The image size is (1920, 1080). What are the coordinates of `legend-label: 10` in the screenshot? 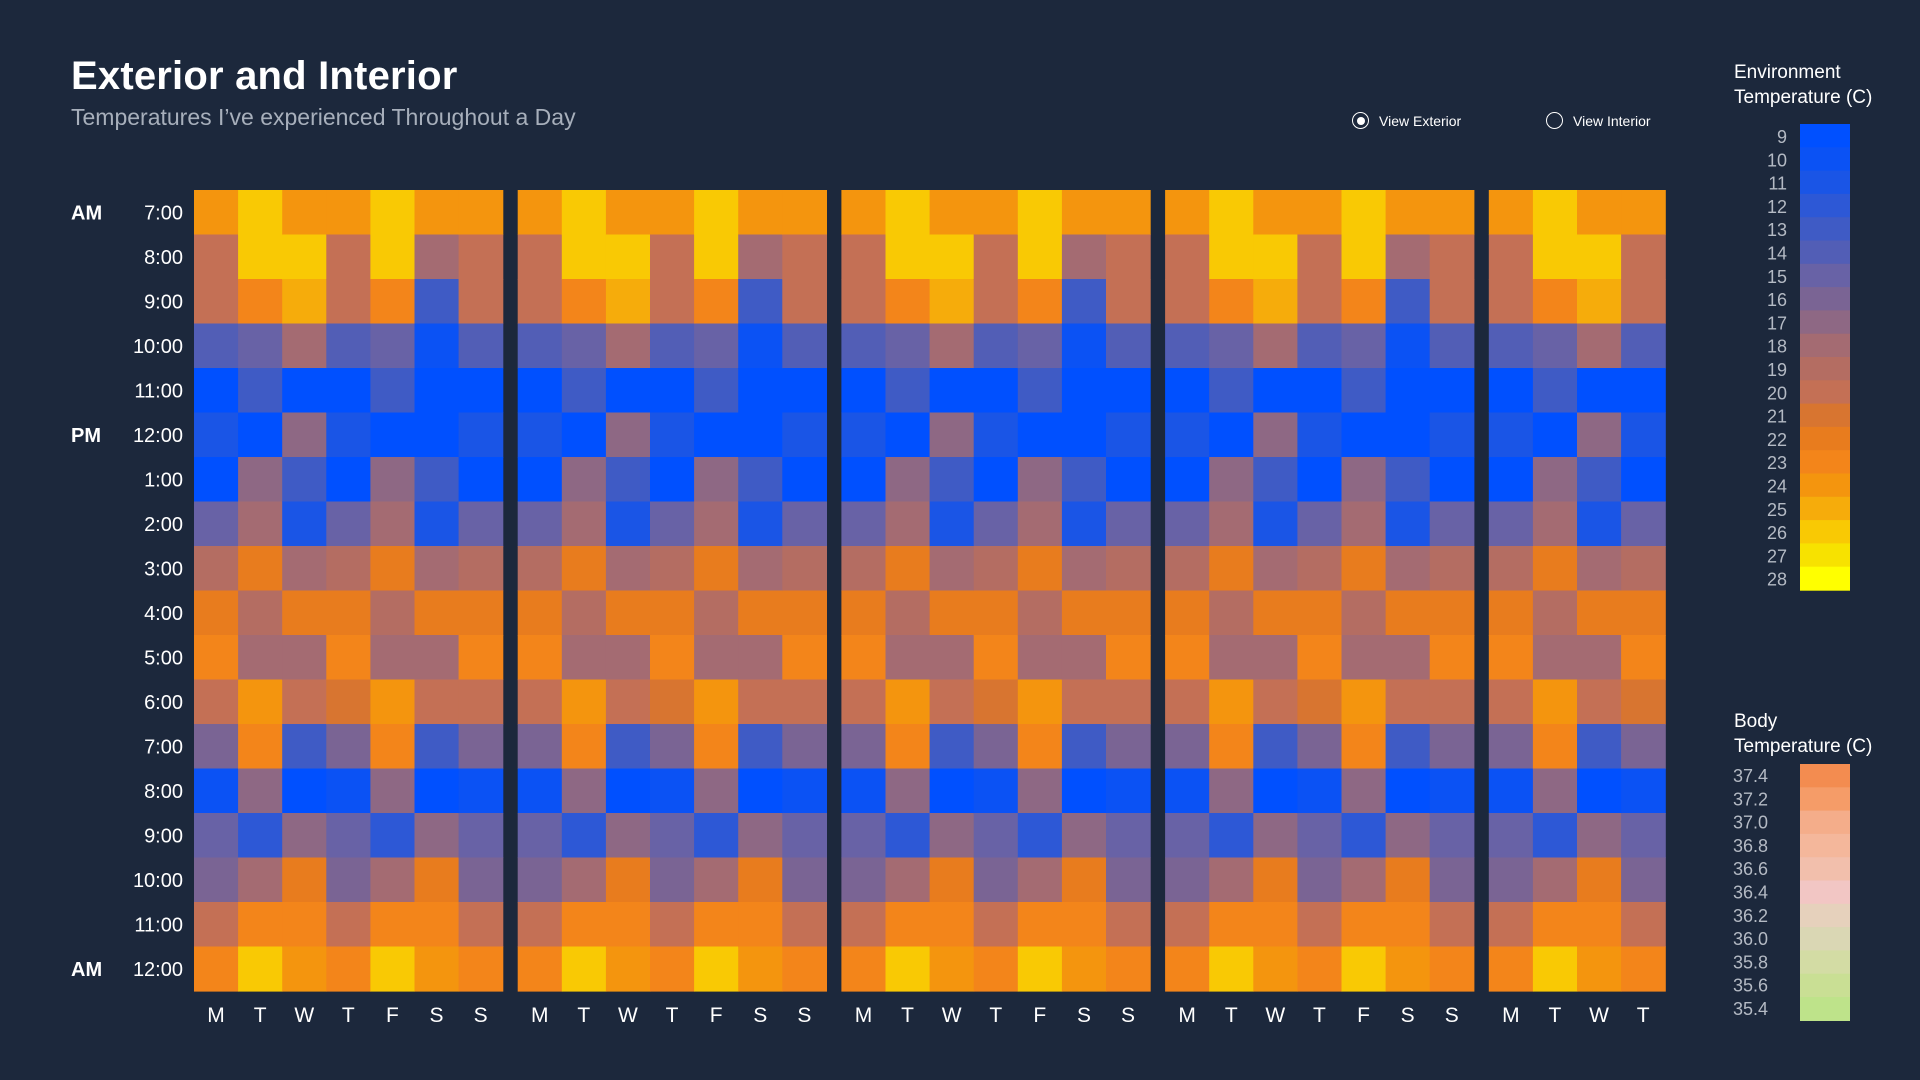 It's located at (1777, 160).